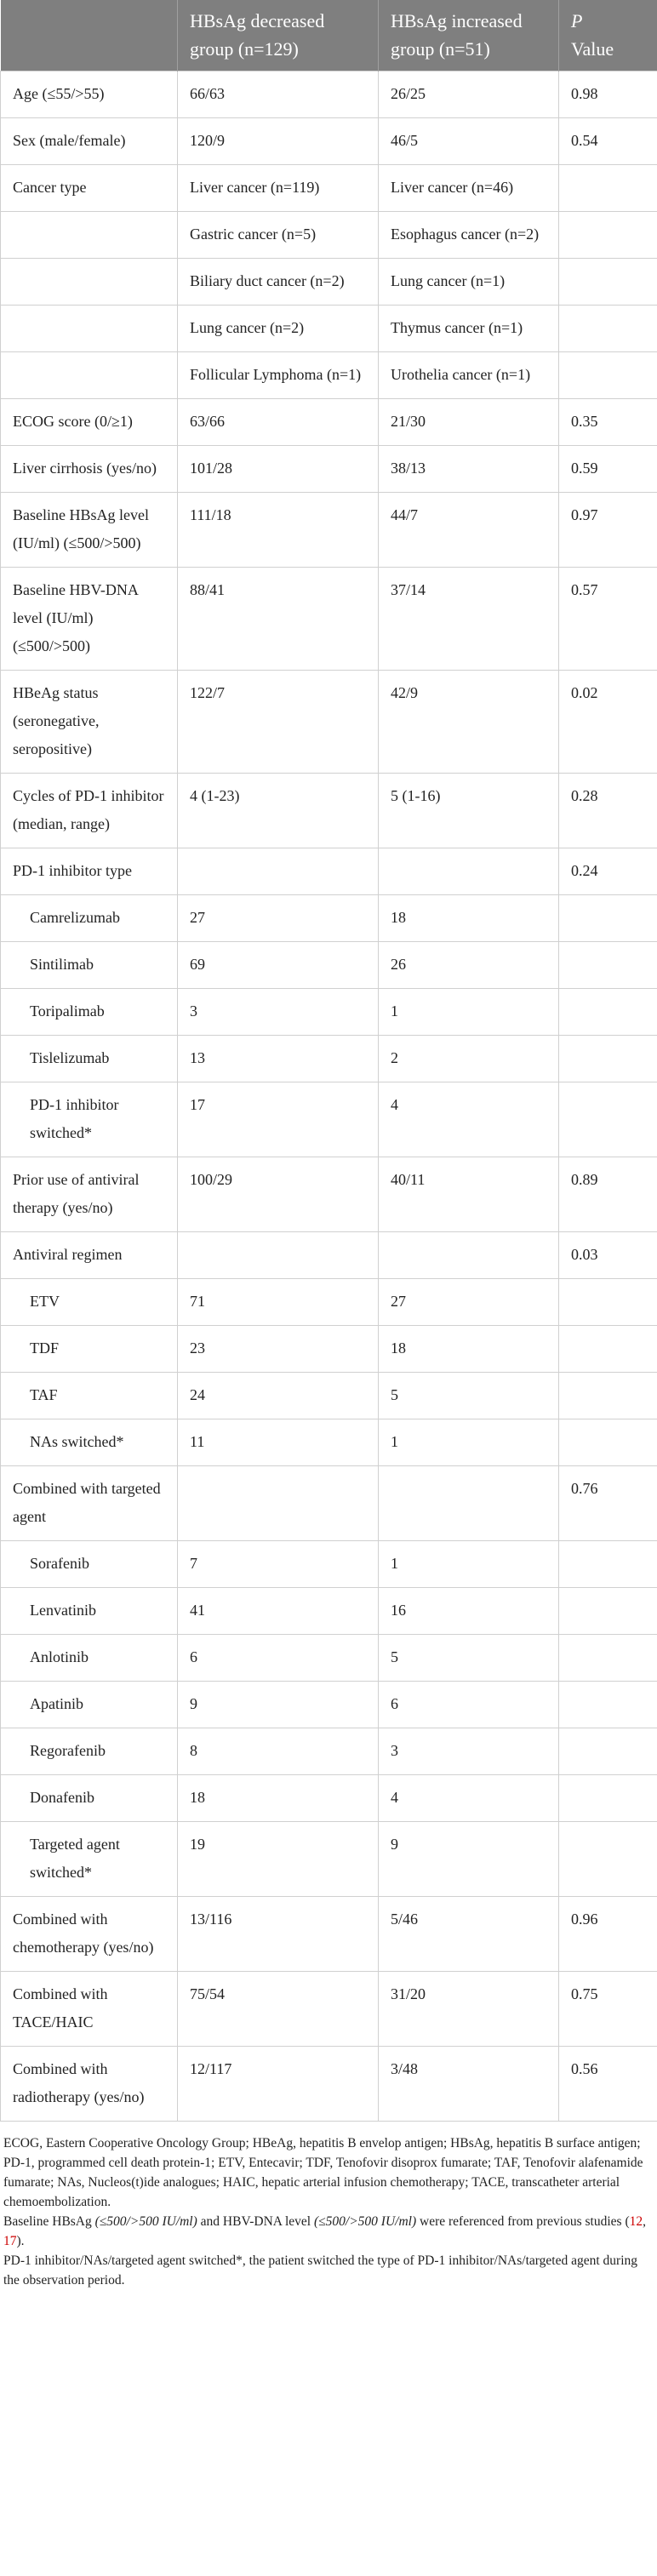  What do you see at coordinates (278, 810) in the screenshot?
I see `table-cell: 4 (1-23)` at bounding box center [278, 810].